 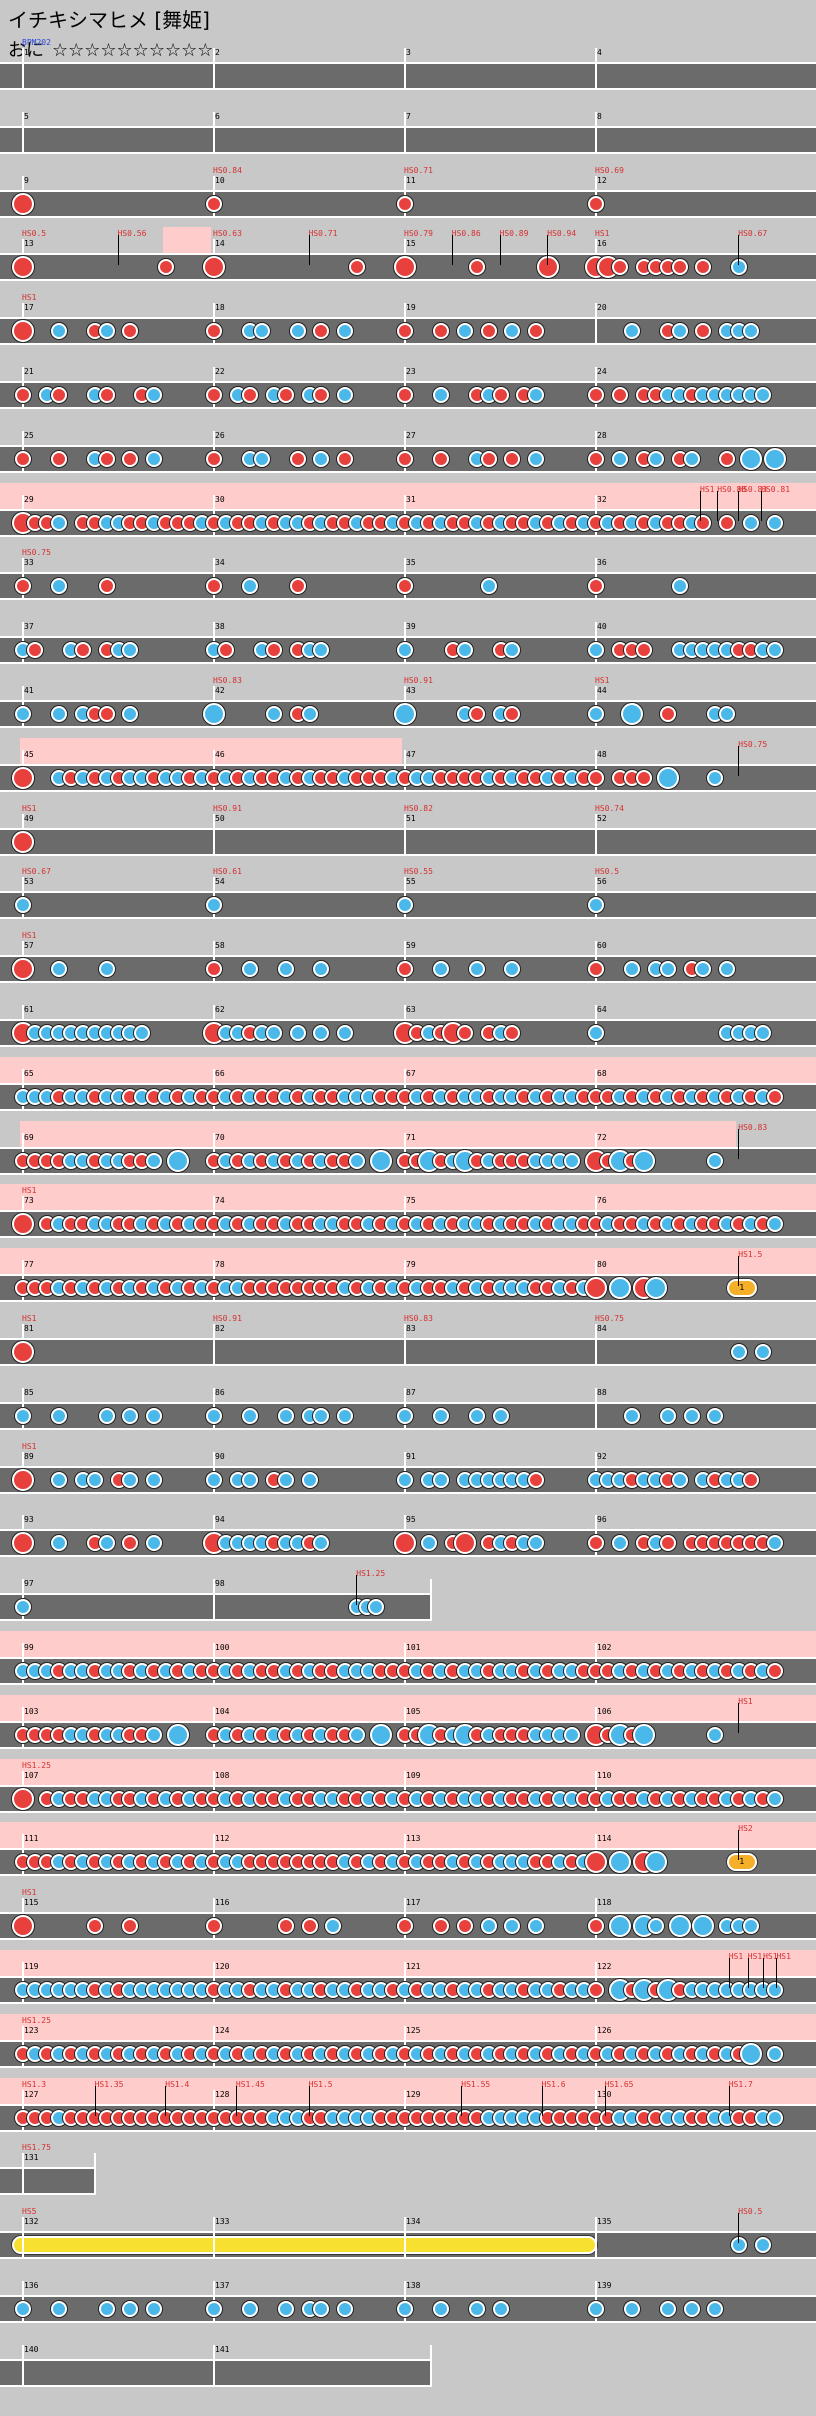 I want to click on scroll-speed-label: HS0.75, so click(x=36, y=553).